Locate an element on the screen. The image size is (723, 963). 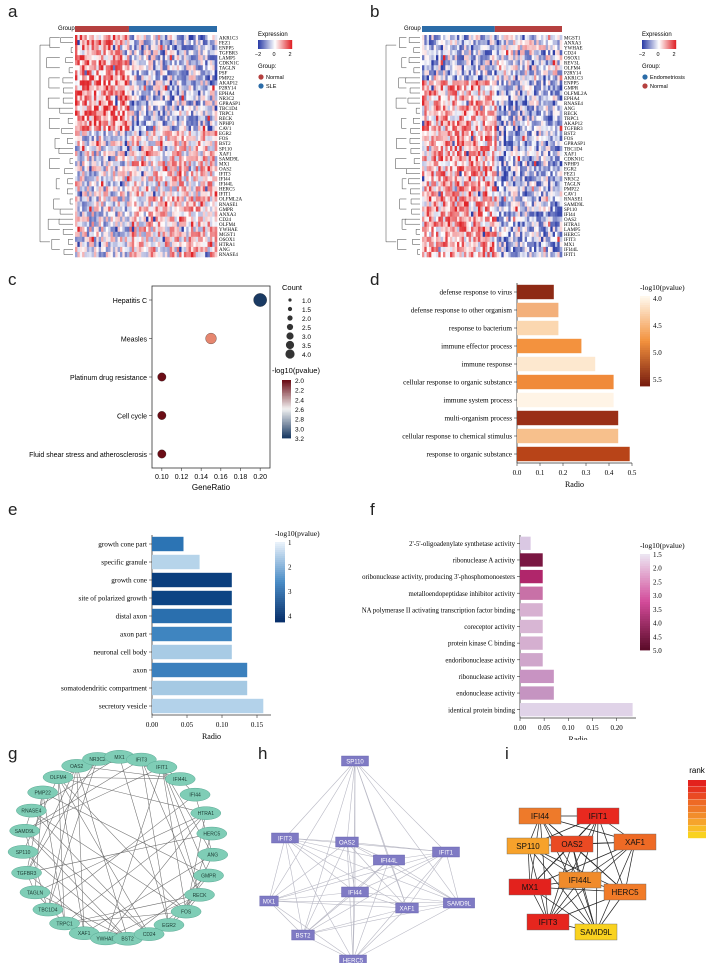
gene-label: OLFM4 is located at coordinates (227, 225).